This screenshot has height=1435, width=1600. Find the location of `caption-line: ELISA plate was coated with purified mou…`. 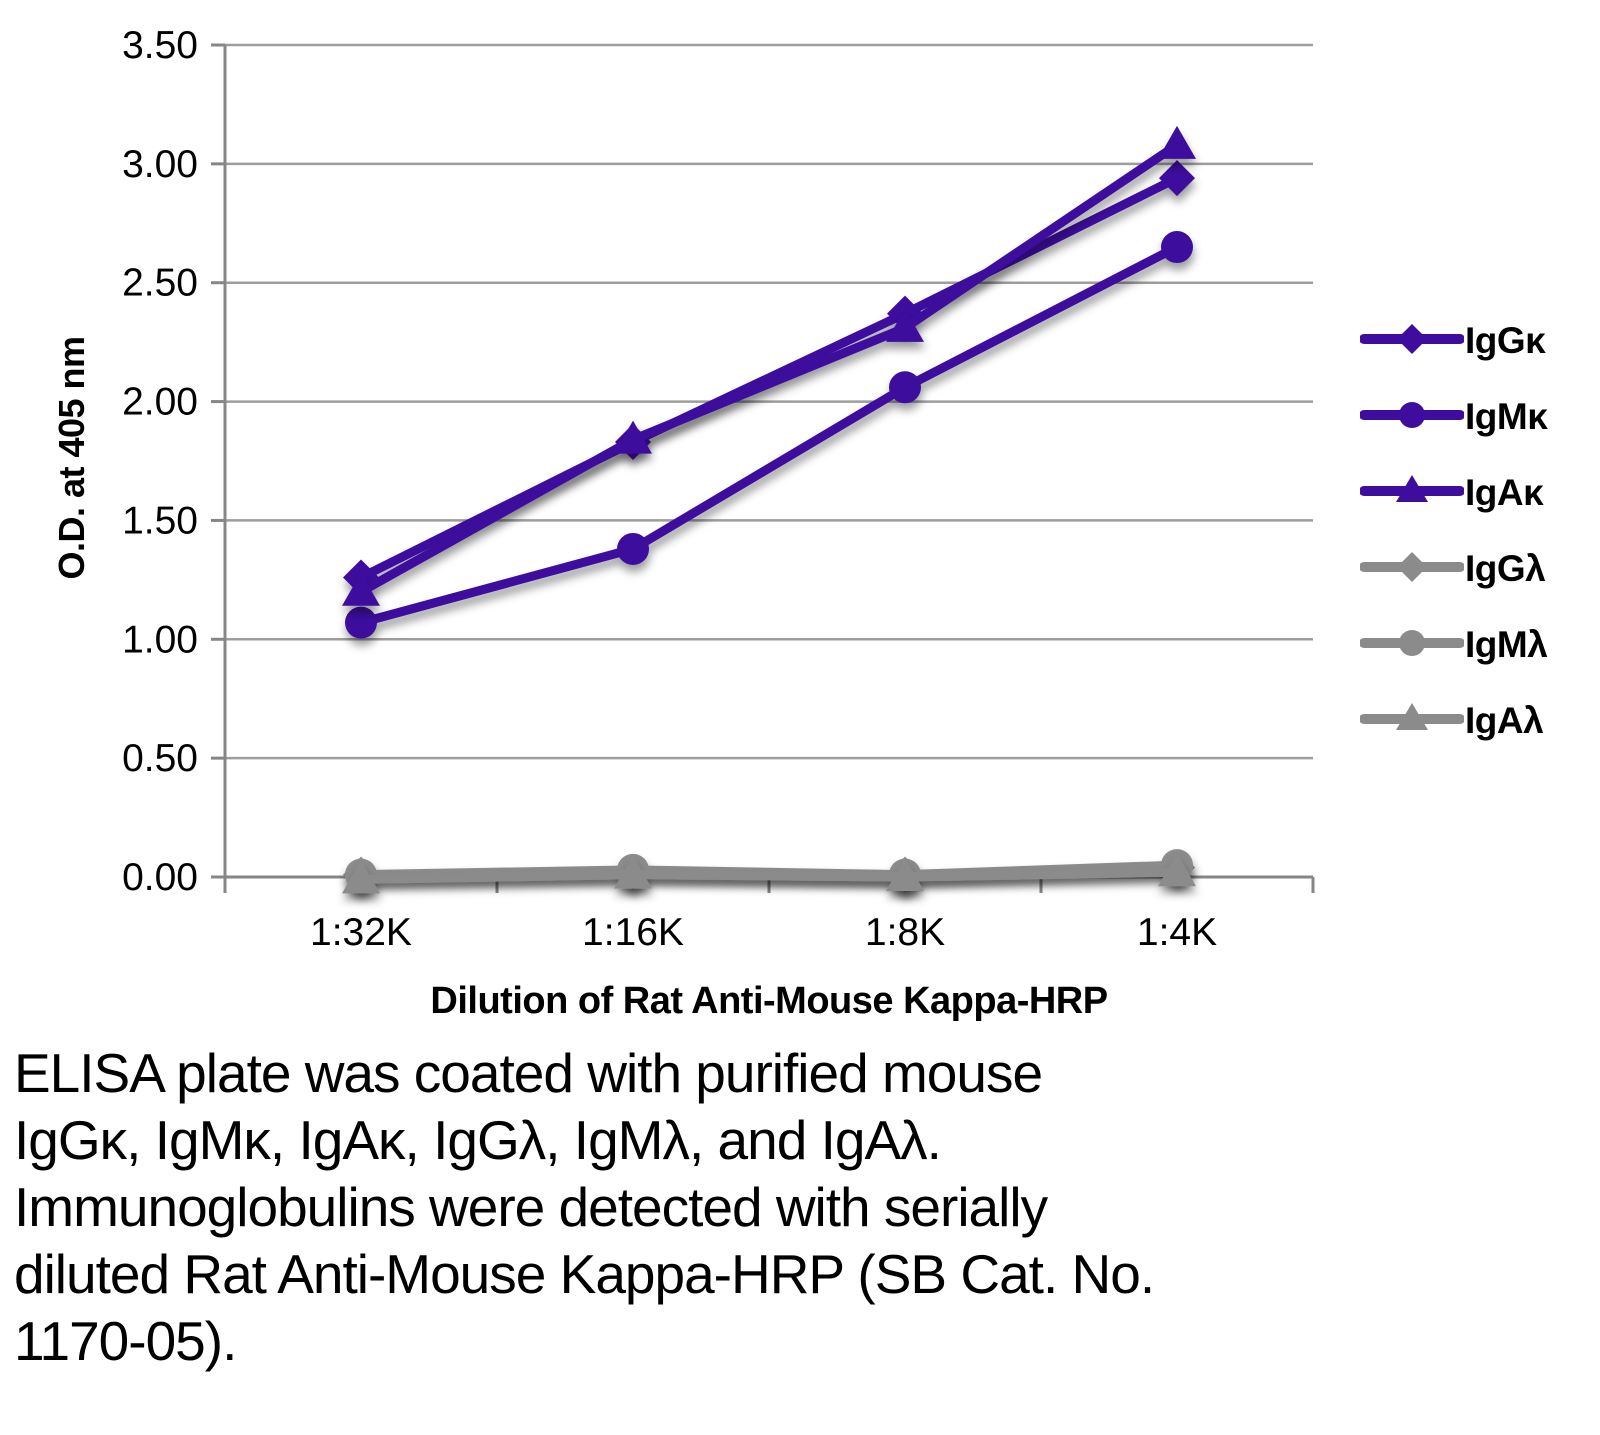

caption-line: ELISA plate was coated with purified mou… is located at coordinates (528, 1073).